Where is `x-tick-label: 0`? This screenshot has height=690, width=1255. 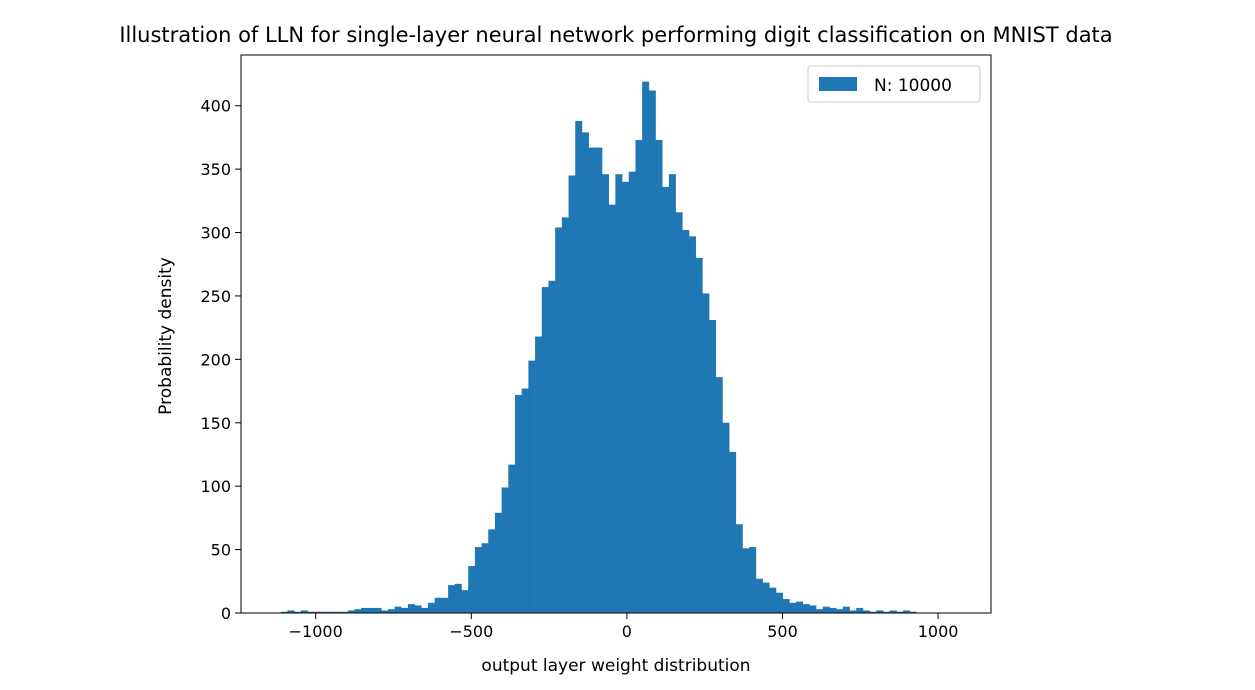
x-tick-label: 0 is located at coordinates (627, 631).